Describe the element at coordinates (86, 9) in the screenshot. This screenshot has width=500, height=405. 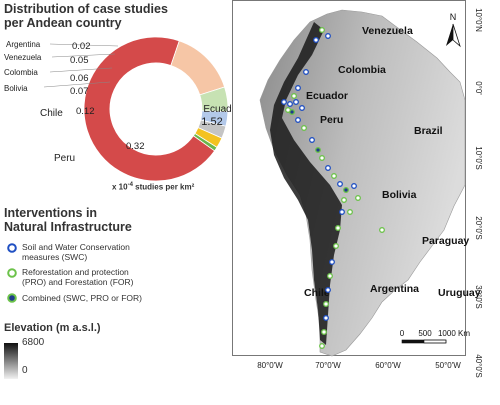
I see `donut-title-line1: Distribution of case studies` at that location.